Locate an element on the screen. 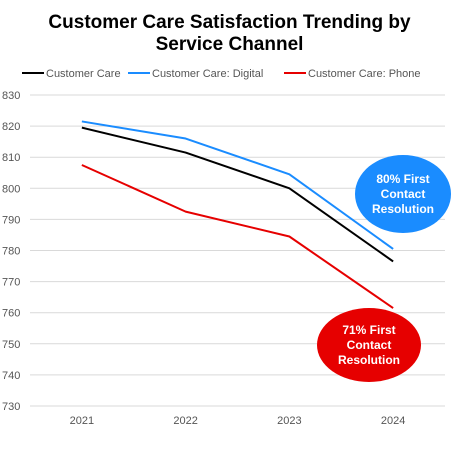  y-tick-label: 820 is located at coordinates (11, 127).